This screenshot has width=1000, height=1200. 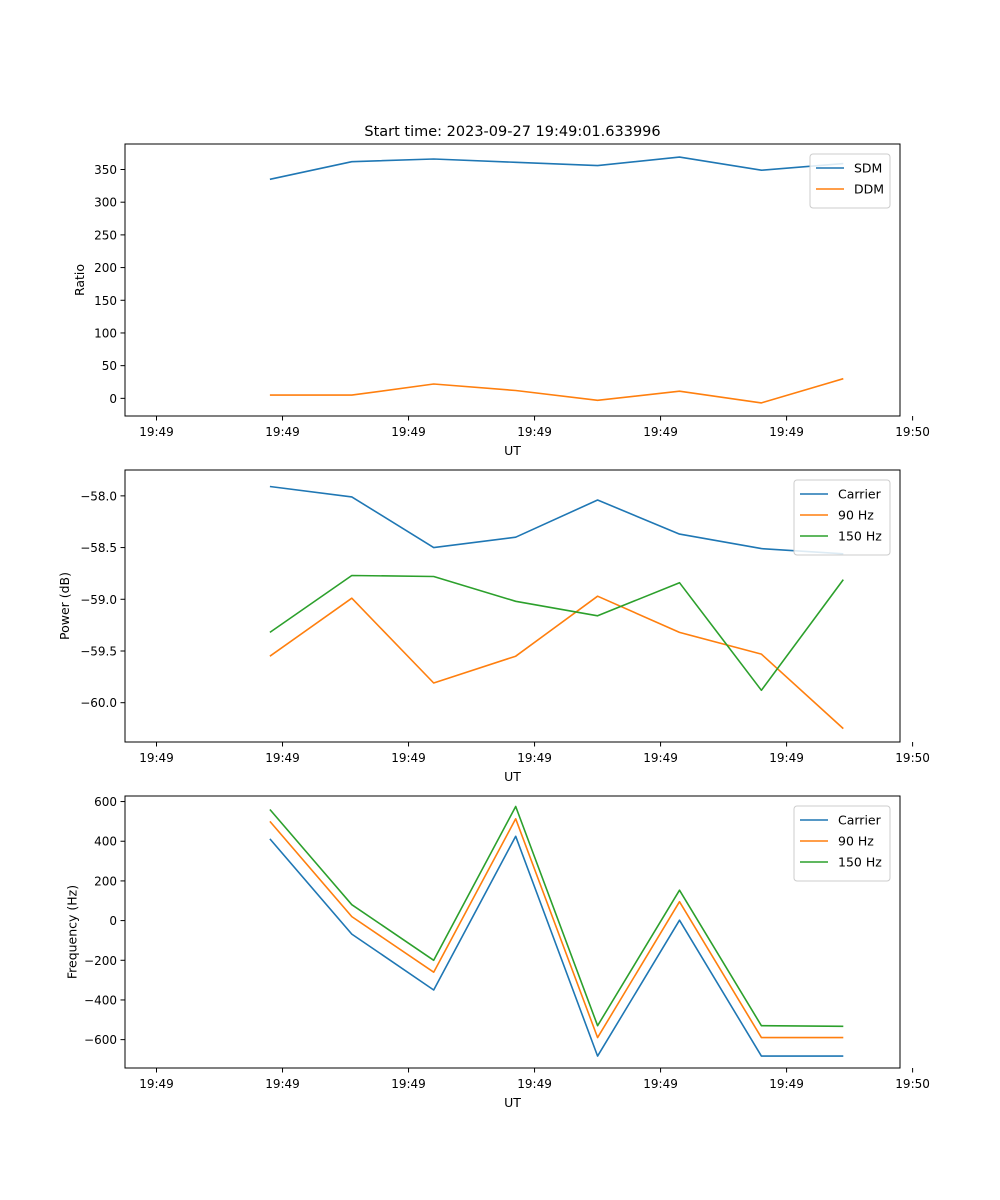 What do you see at coordinates (98, 600) in the screenshot?
I see `y-tick-label: −59.0` at bounding box center [98, 600].